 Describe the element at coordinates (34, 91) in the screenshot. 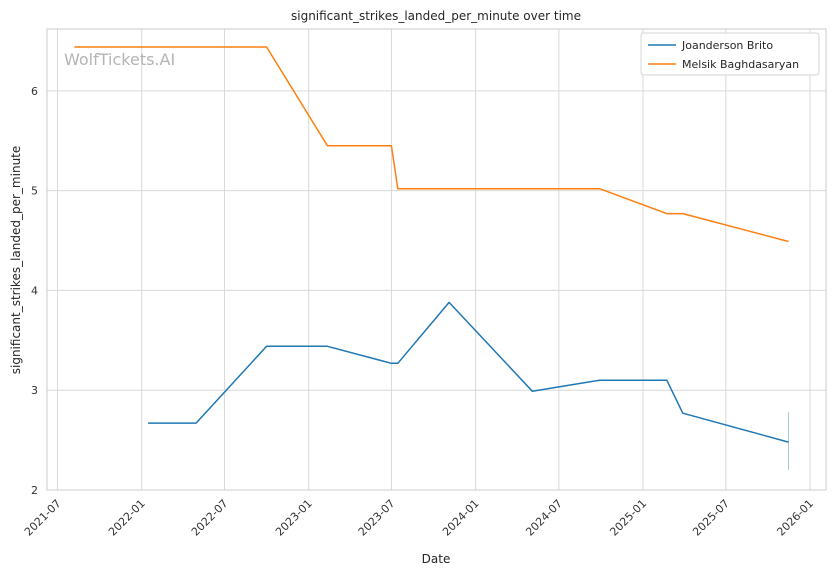

I see `y-tick-label: 6` at that location.